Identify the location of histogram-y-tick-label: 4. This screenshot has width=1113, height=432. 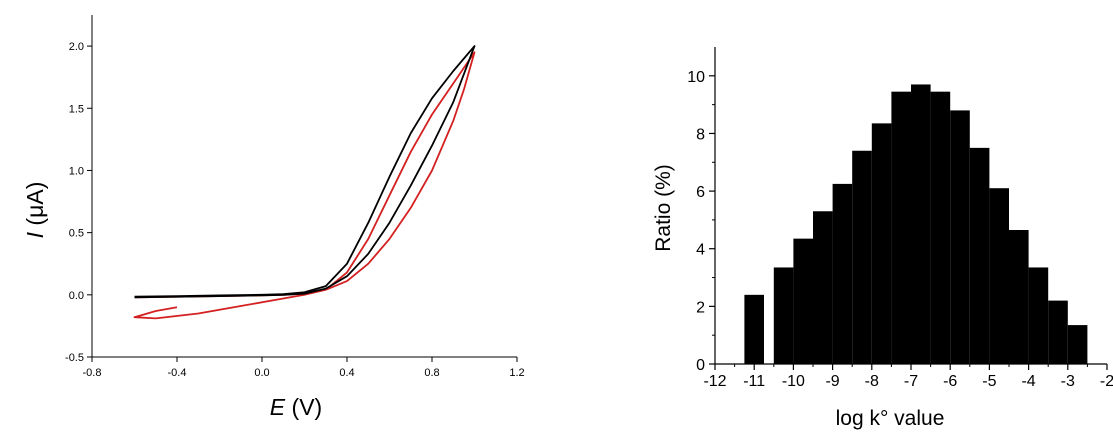
(700, 250).